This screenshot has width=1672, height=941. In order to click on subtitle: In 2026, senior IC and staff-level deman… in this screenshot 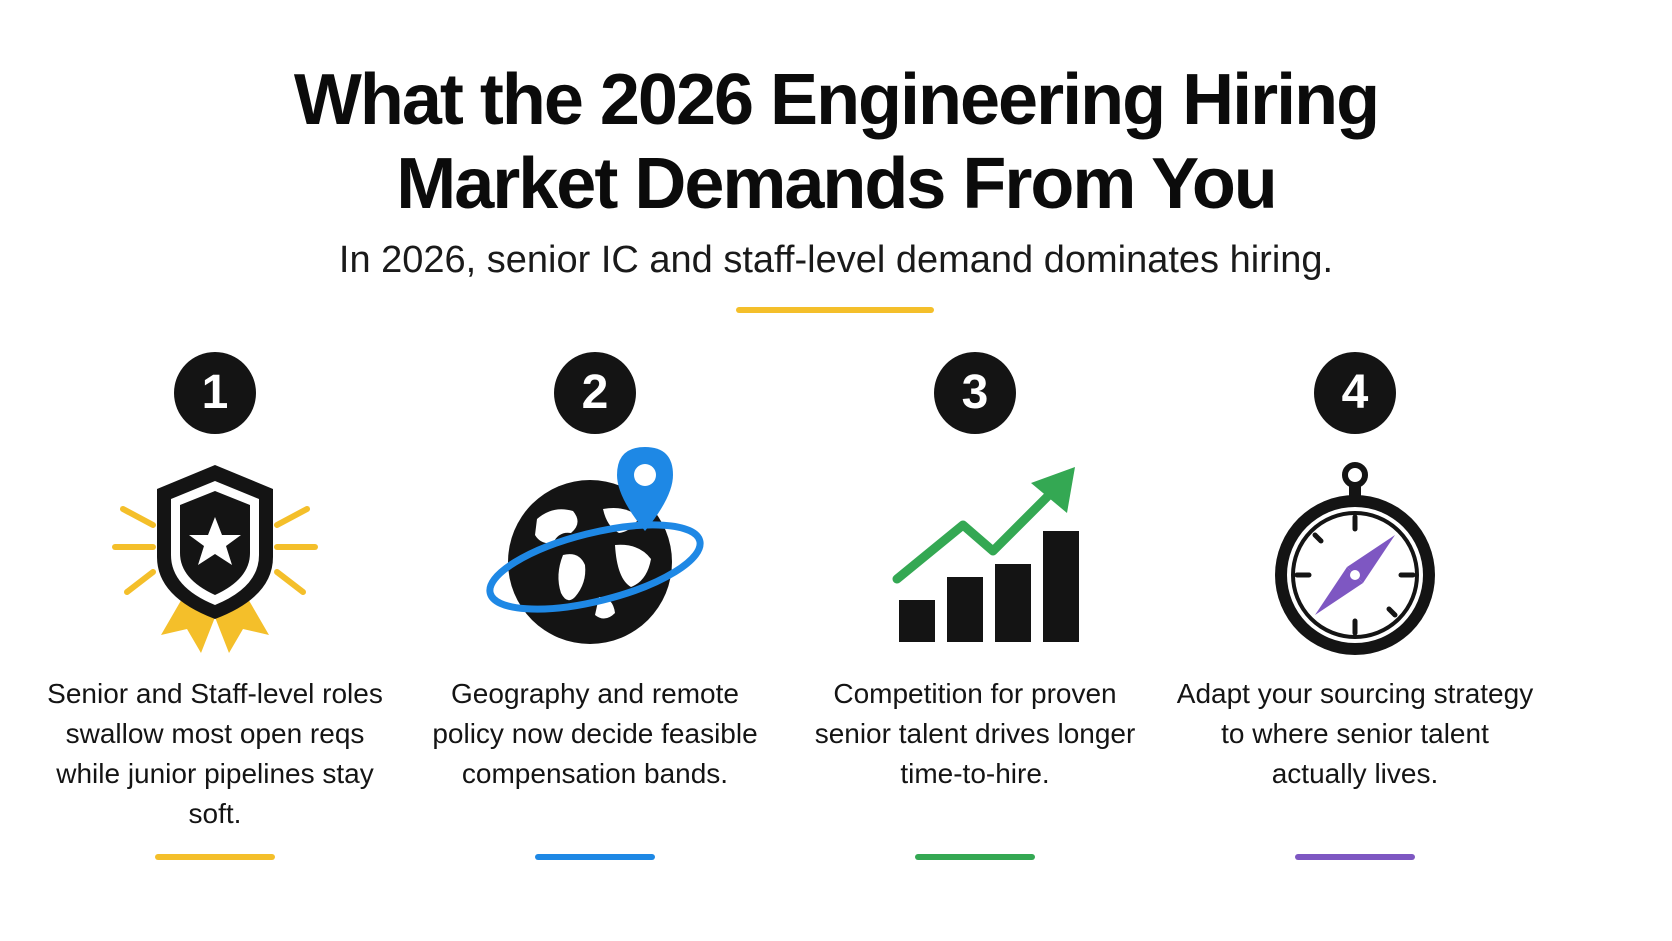, I will do `click(836, 260)`.